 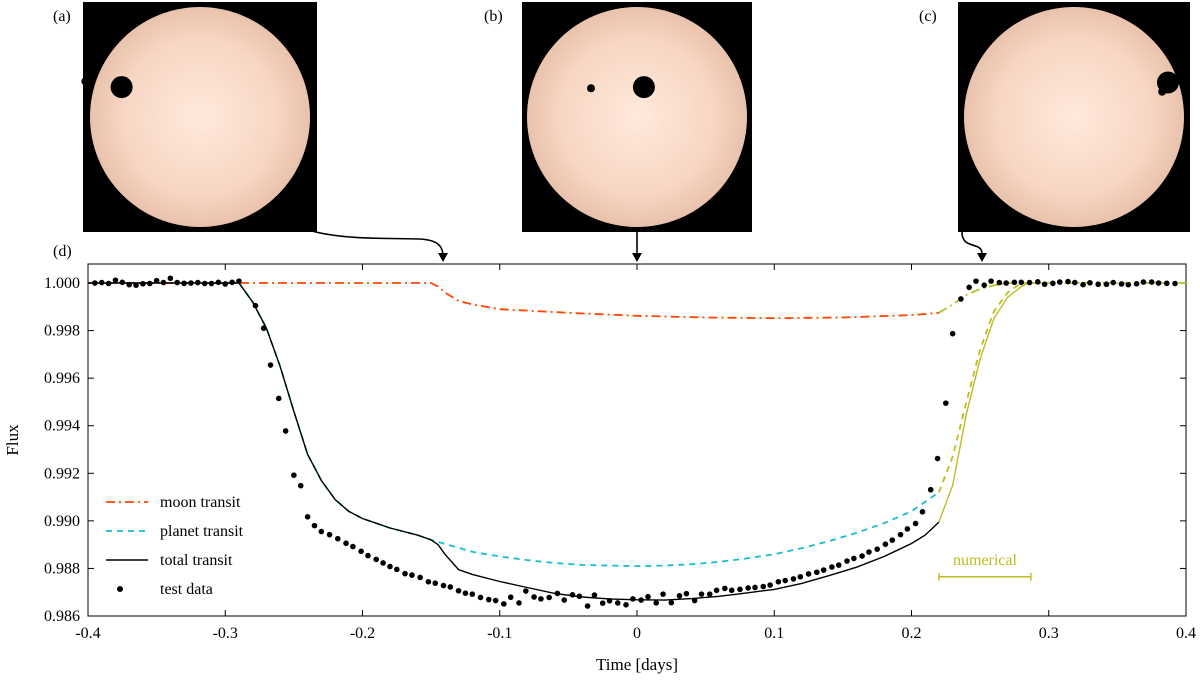 I want to click on x-tick-label: -0.4, so click(x=87, y=633).